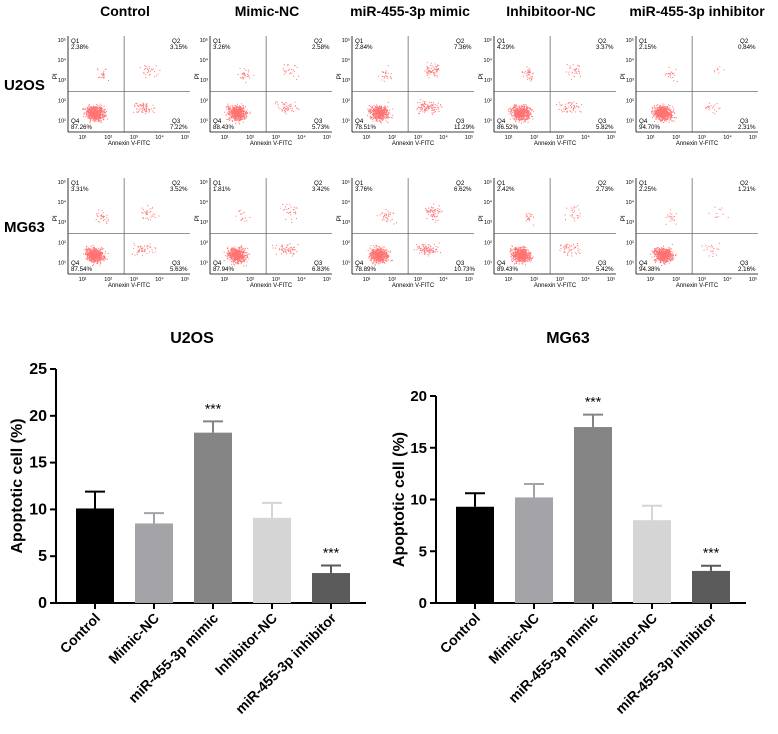  Describe the element at coordinates (346, 60) in the screenshot. I see `y-tick-label: 10⁴` at that location.